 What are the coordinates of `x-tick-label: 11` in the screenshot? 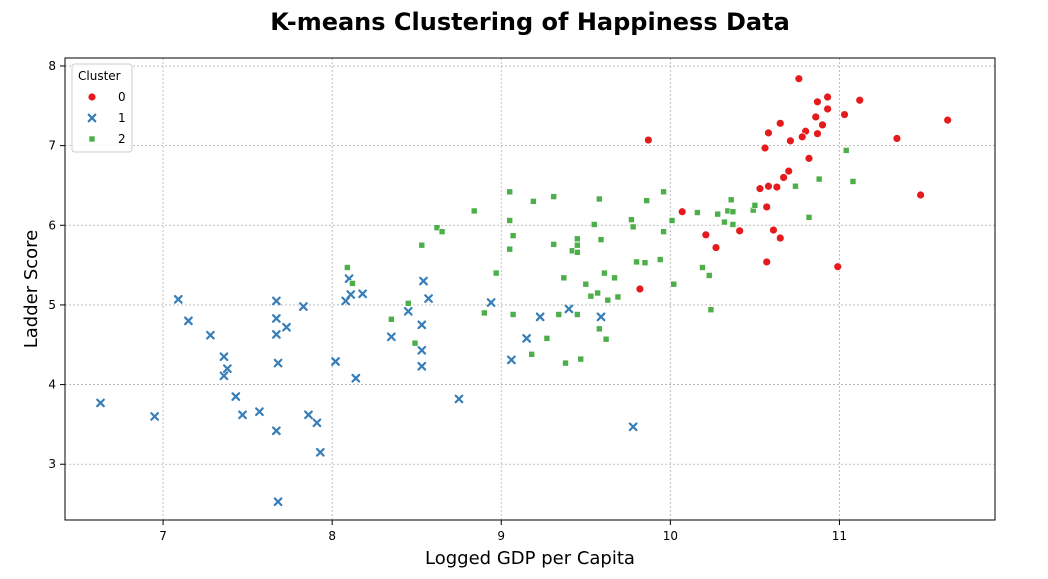 It's located at (839, 536).